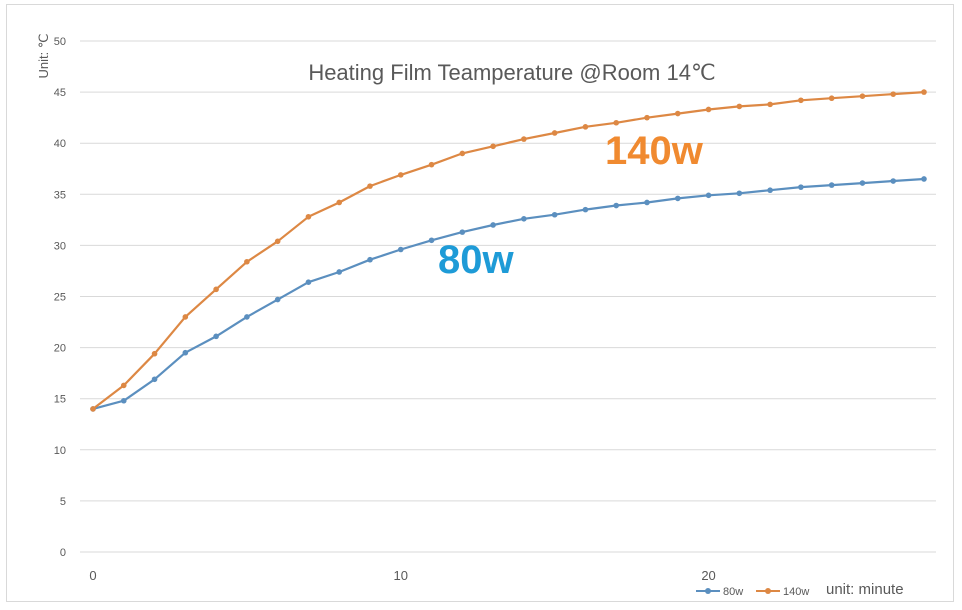  What do you see at coordinates (708, 575) in the screenshot?
I see `x-tick-label-20: 20` at bounding box center [708, 575].